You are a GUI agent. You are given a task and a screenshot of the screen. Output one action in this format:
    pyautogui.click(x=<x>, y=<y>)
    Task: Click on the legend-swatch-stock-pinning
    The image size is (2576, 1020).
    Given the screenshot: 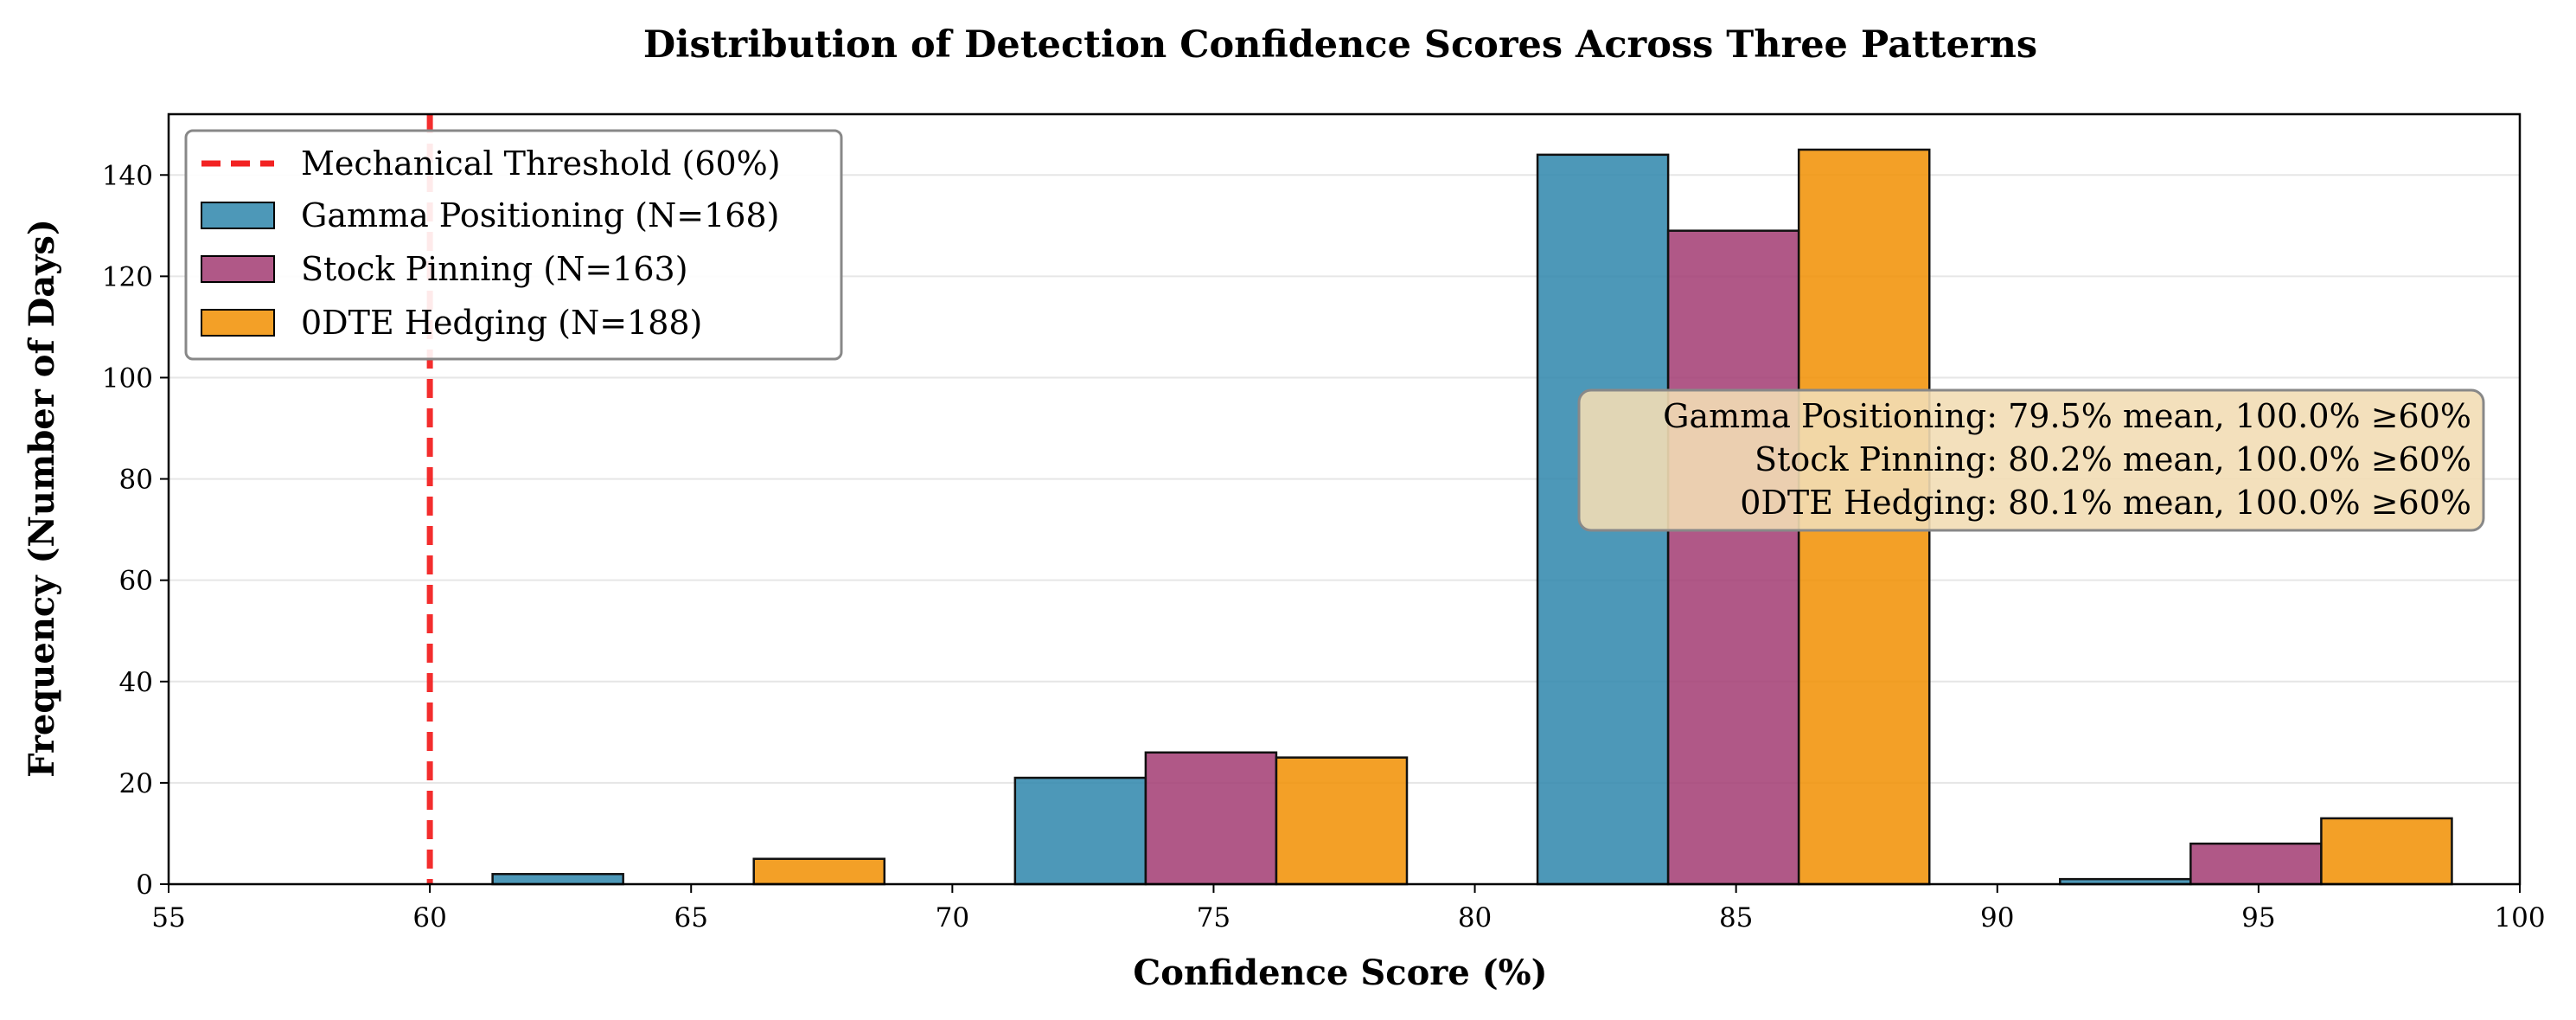 What is the action you would take?
    pyautogui.click(x=238, y=269)
    